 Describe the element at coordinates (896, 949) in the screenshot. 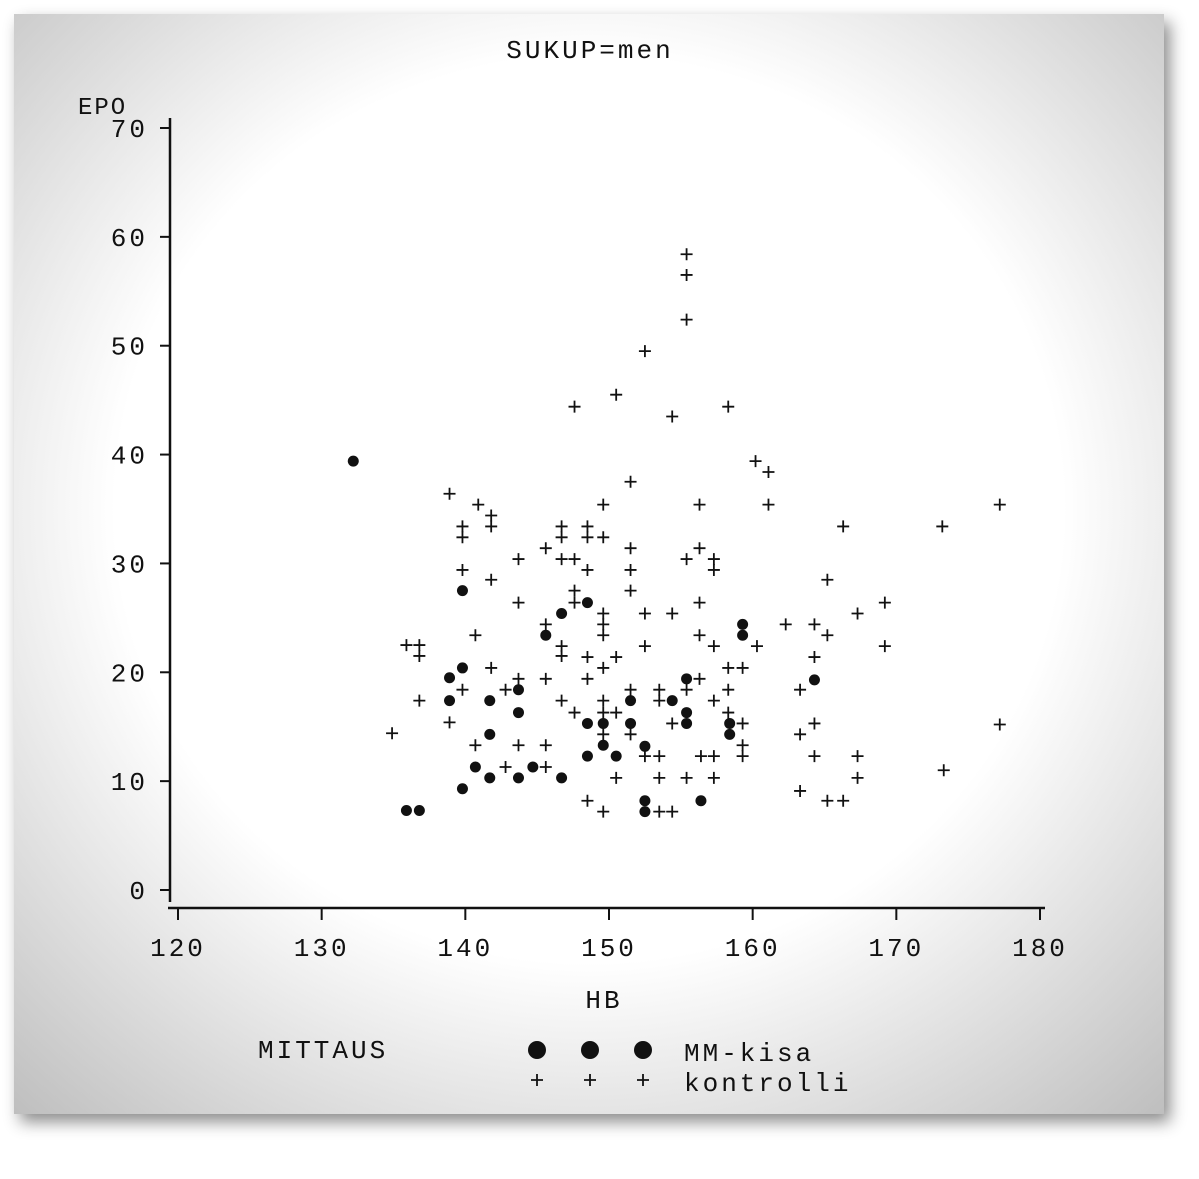

I see `x-tick-label: 170` at that location.